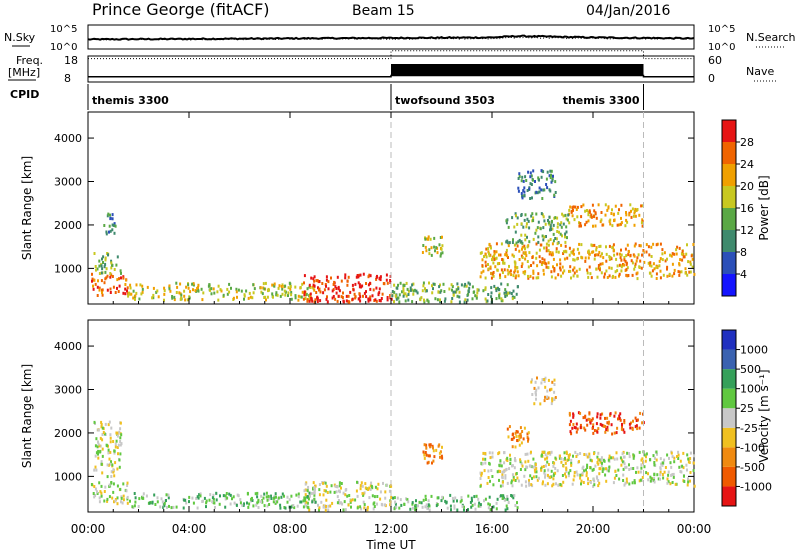 Image resolution: width=800 pixels, height=554 pixels. What do you see at coordinates (749, 428) in the screenshot?
I see `colorbar-tick-label: -25` at bounding box center [749, 428].